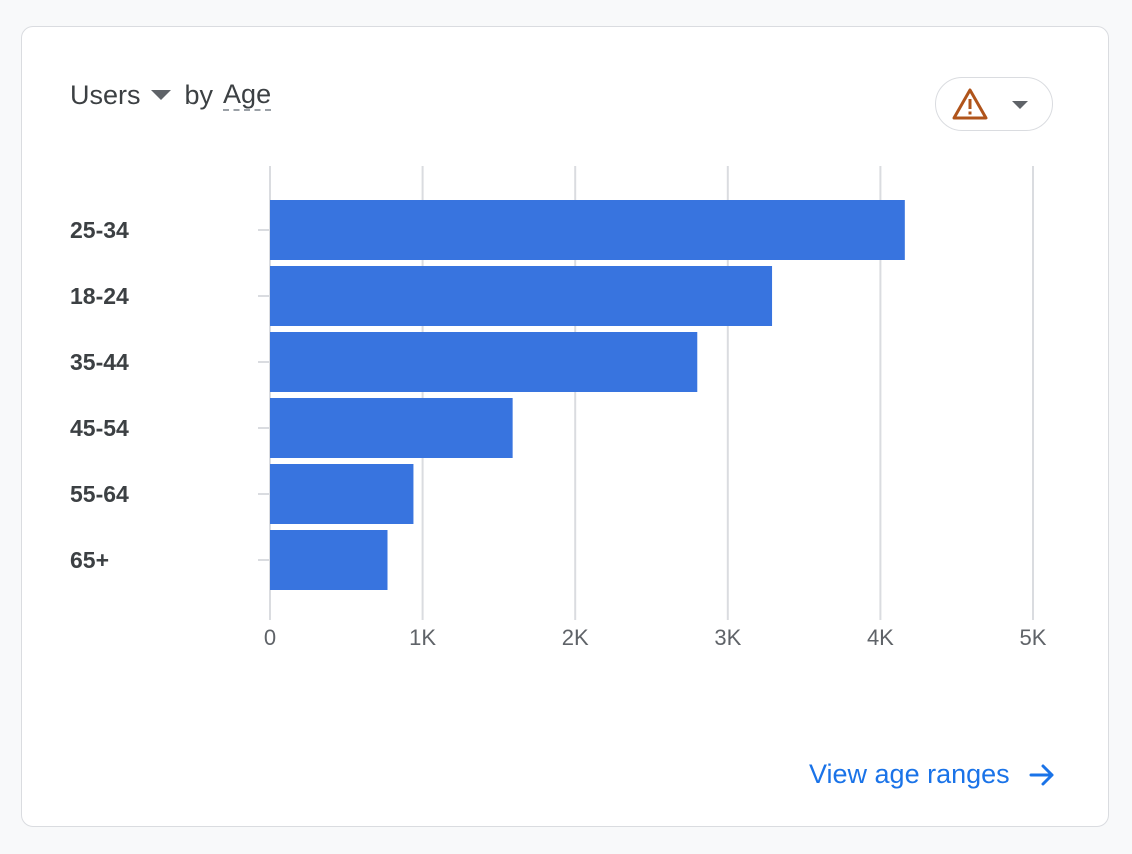 This screenshot has height=854, width=1132. Describe the element at coordinates (99, 428) in the screenshot. I see `y-tick-label: 45-54` at that location.